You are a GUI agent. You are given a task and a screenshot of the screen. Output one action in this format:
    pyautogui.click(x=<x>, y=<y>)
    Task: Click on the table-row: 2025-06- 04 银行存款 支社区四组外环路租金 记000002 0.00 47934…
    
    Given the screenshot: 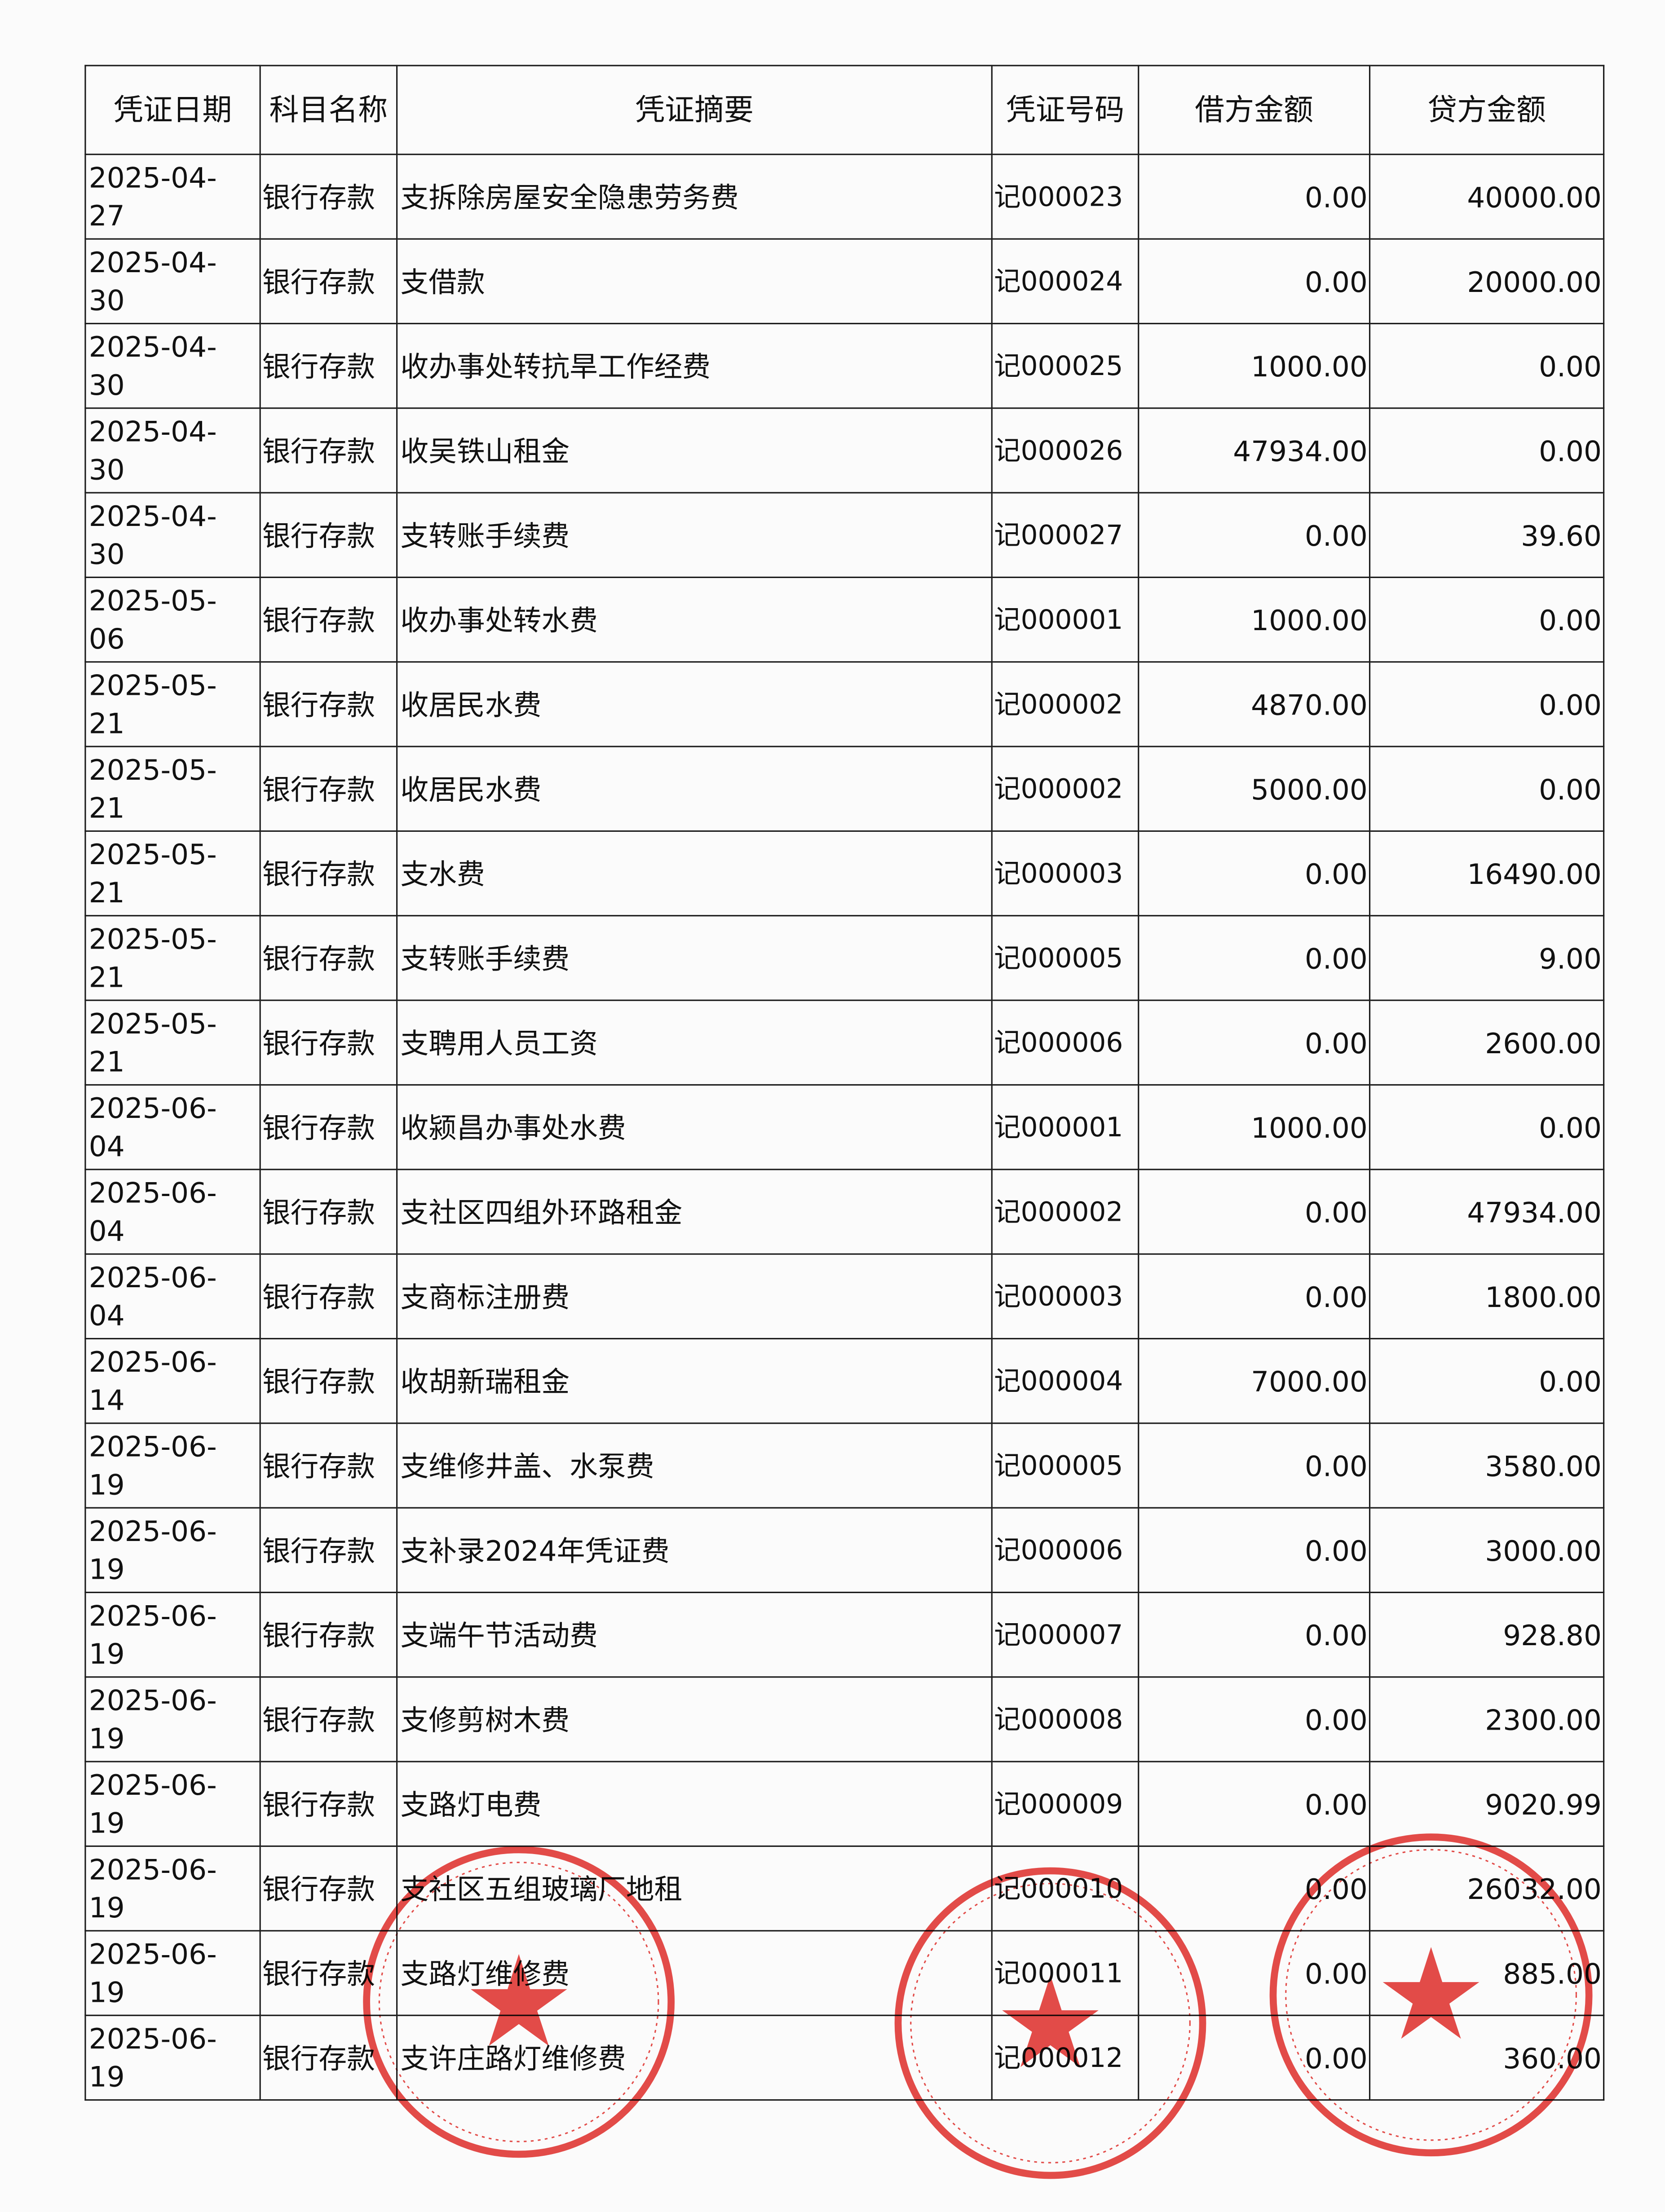 What is the action you would take?
    pyautogui.click(x=845, y=1212)
    